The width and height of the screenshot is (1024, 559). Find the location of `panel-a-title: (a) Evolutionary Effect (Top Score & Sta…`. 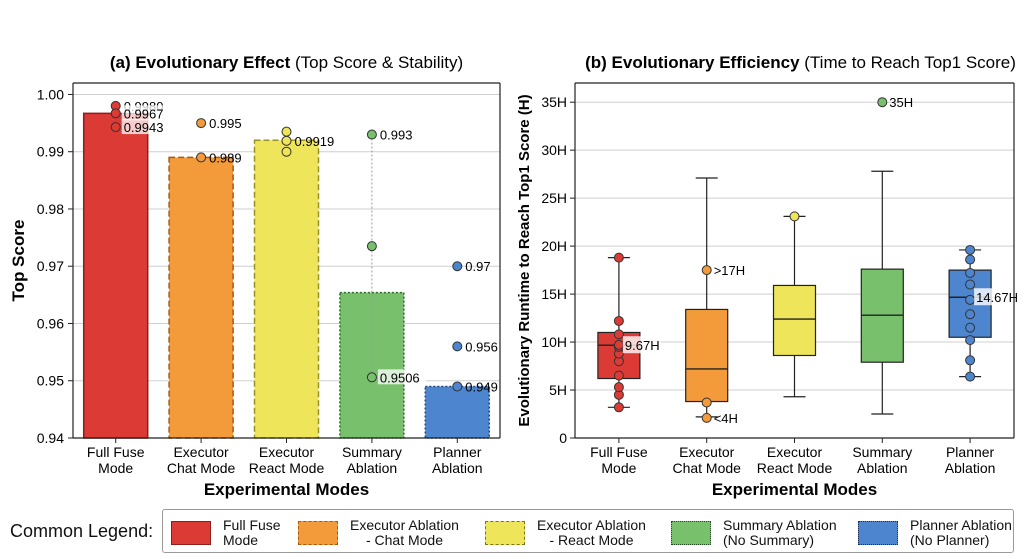

panel-a-title: (a) Evolutionary Effect (Top Score & Sta… is located at coordinates (286, 62).